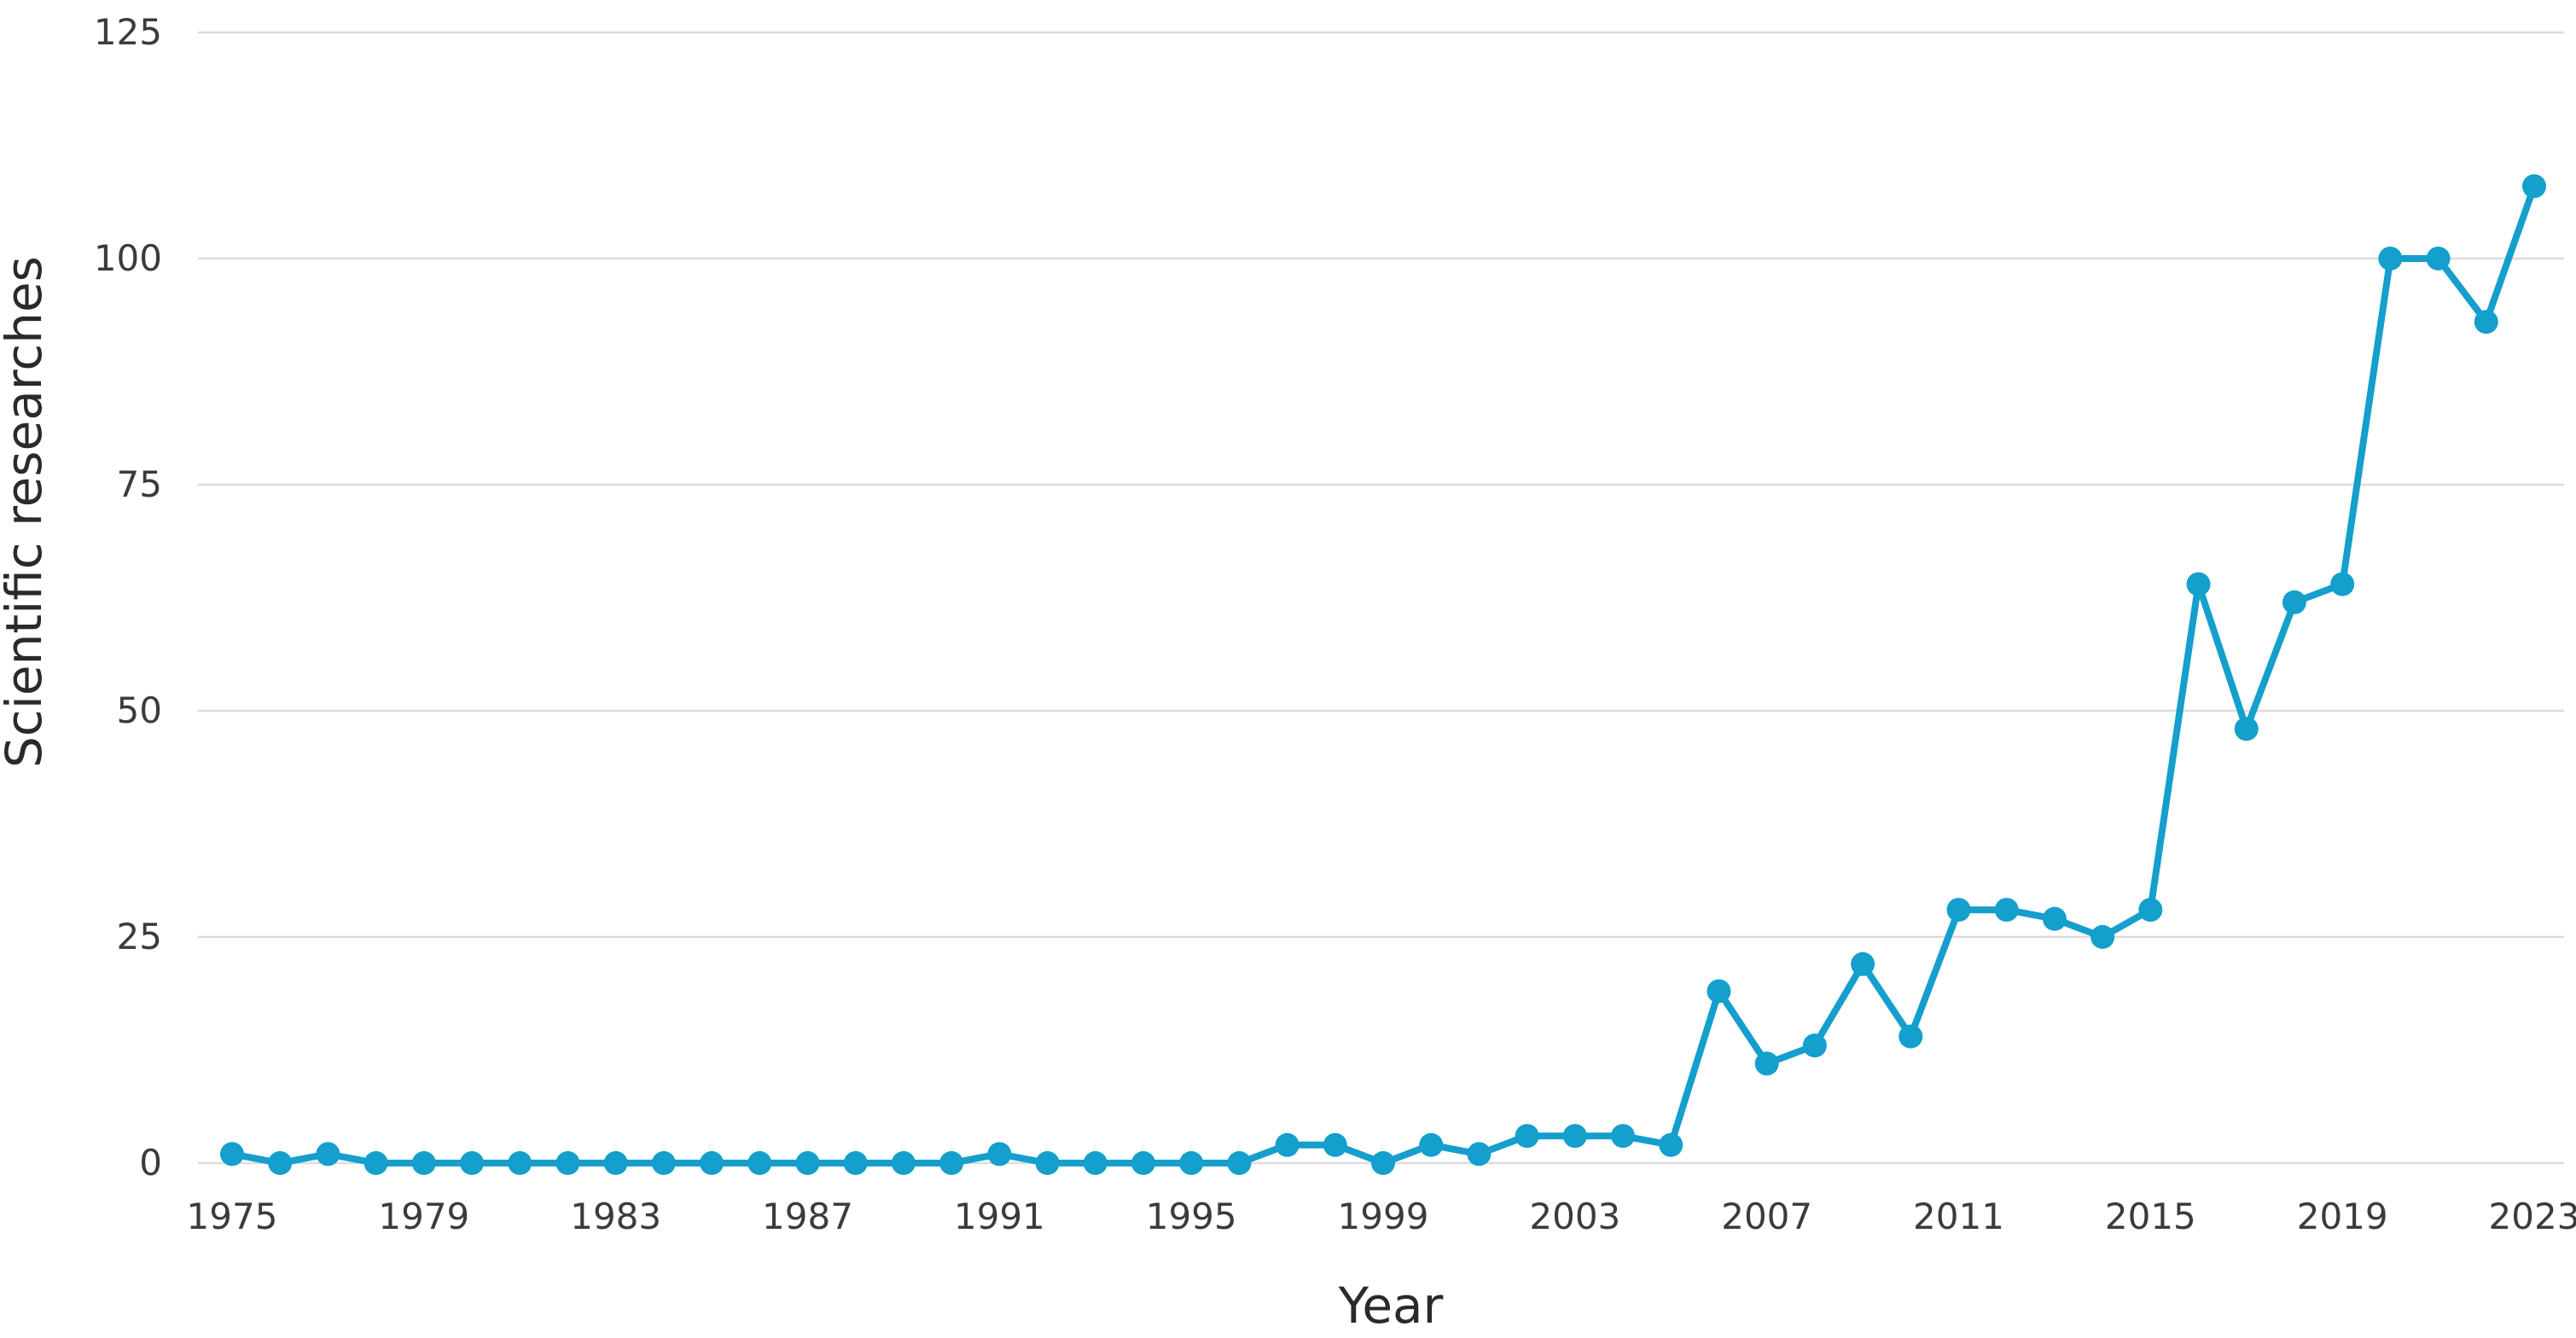 The height and width of the screenshot is (1338, 2576). Describe the element at coordinates (615, 1216) in the screenshot. I see `x-tick-label: 1983` at that location.